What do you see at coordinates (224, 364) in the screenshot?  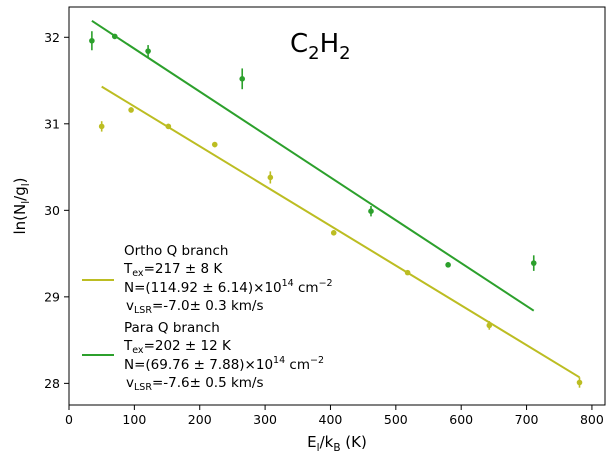 I see `legend-para-n: N=(69.76 ± 7.88)×1014 cm−2` at bounding box center [224, 364].